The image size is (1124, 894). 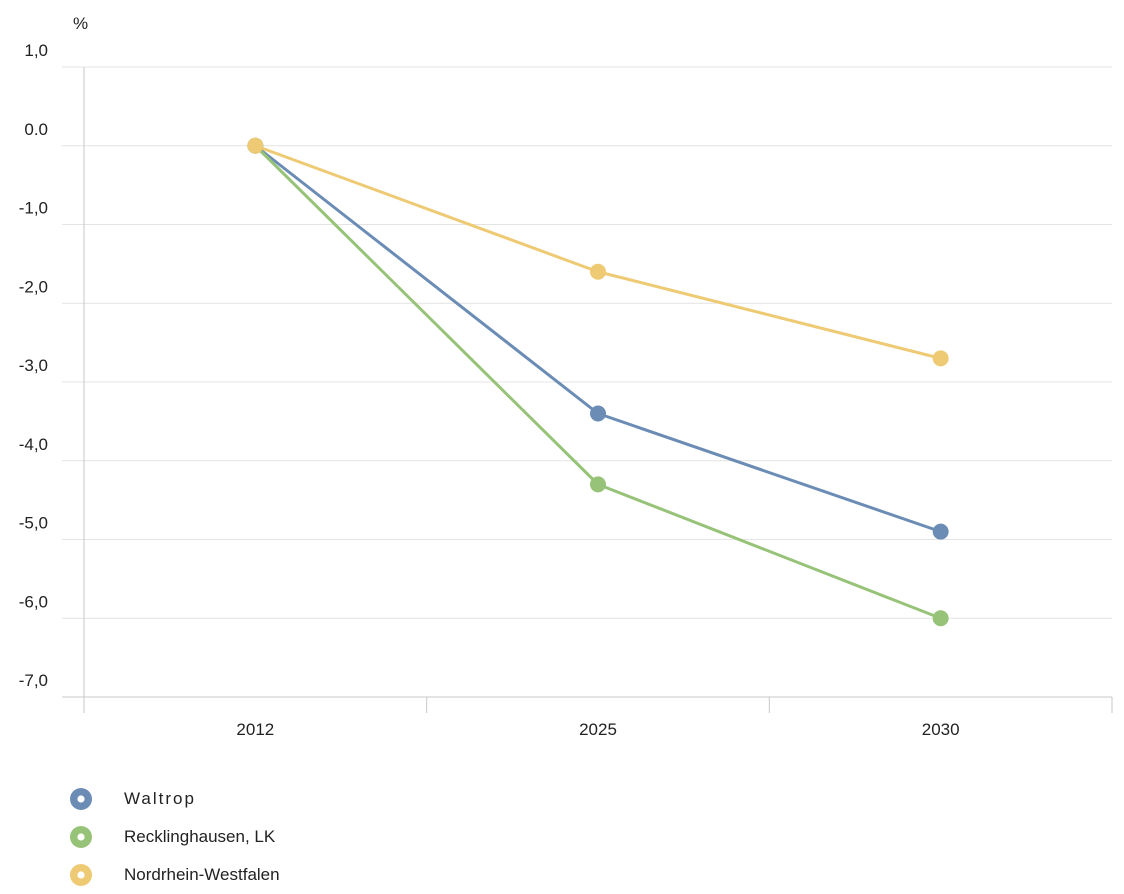 What do you see at coordinates (33, 286) in the screenshot?
I see `y-tick-label: -2,0` at bounding box center [33, 286].